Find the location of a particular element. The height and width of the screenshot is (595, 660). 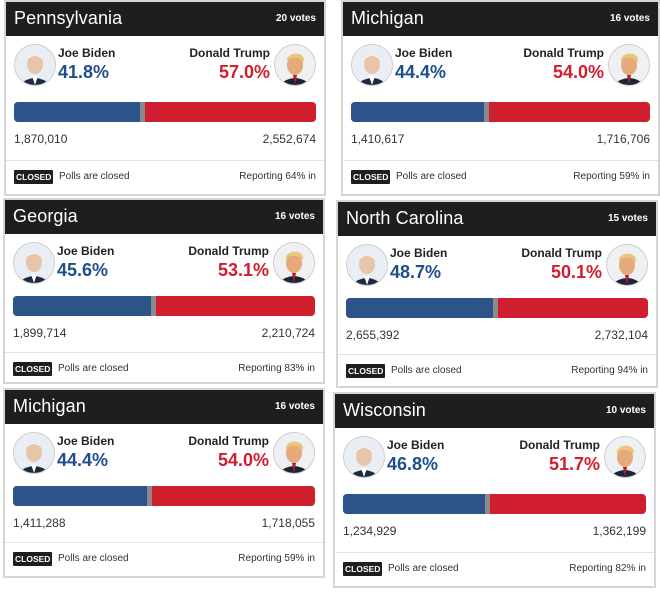

candidates-row: Joe Biden 41.8% Donald Trump 57.0% is located at coordinates (165, 66).